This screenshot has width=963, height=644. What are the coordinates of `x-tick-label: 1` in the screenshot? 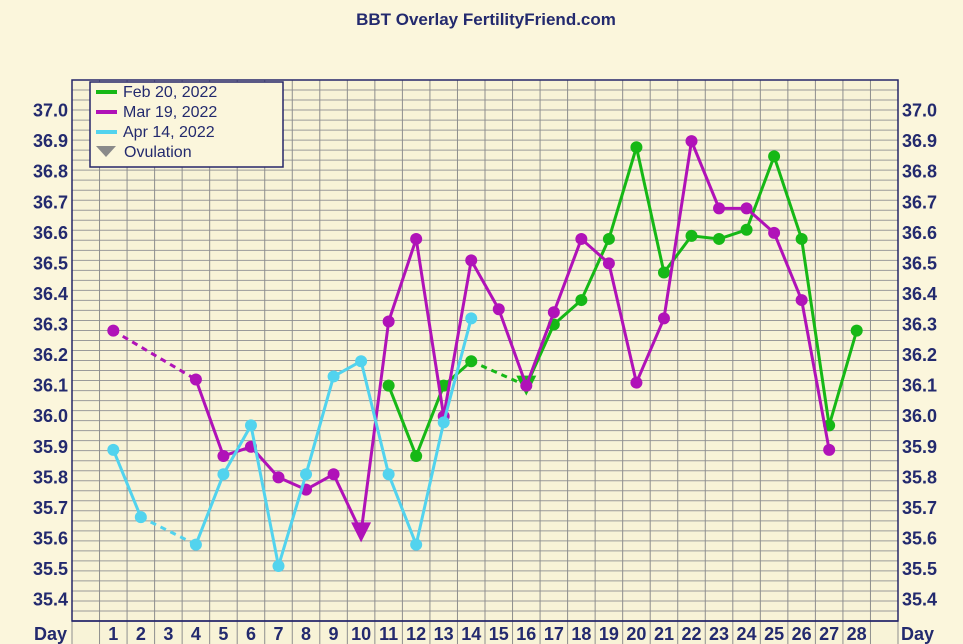 It's located at (113, 634).